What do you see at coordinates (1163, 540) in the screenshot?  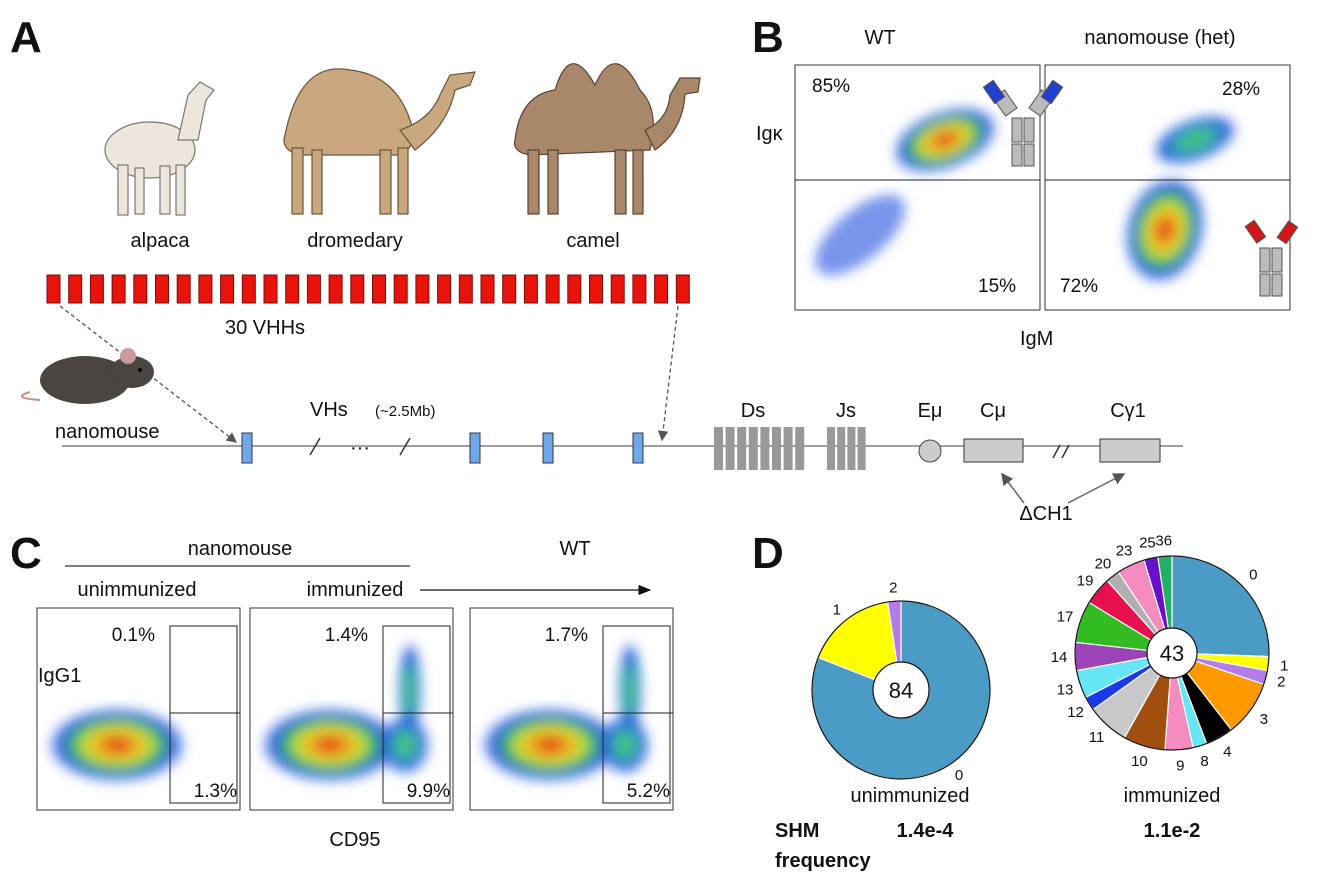 I see `pie-slice-label: 36` at bounding box center [1163, 540].